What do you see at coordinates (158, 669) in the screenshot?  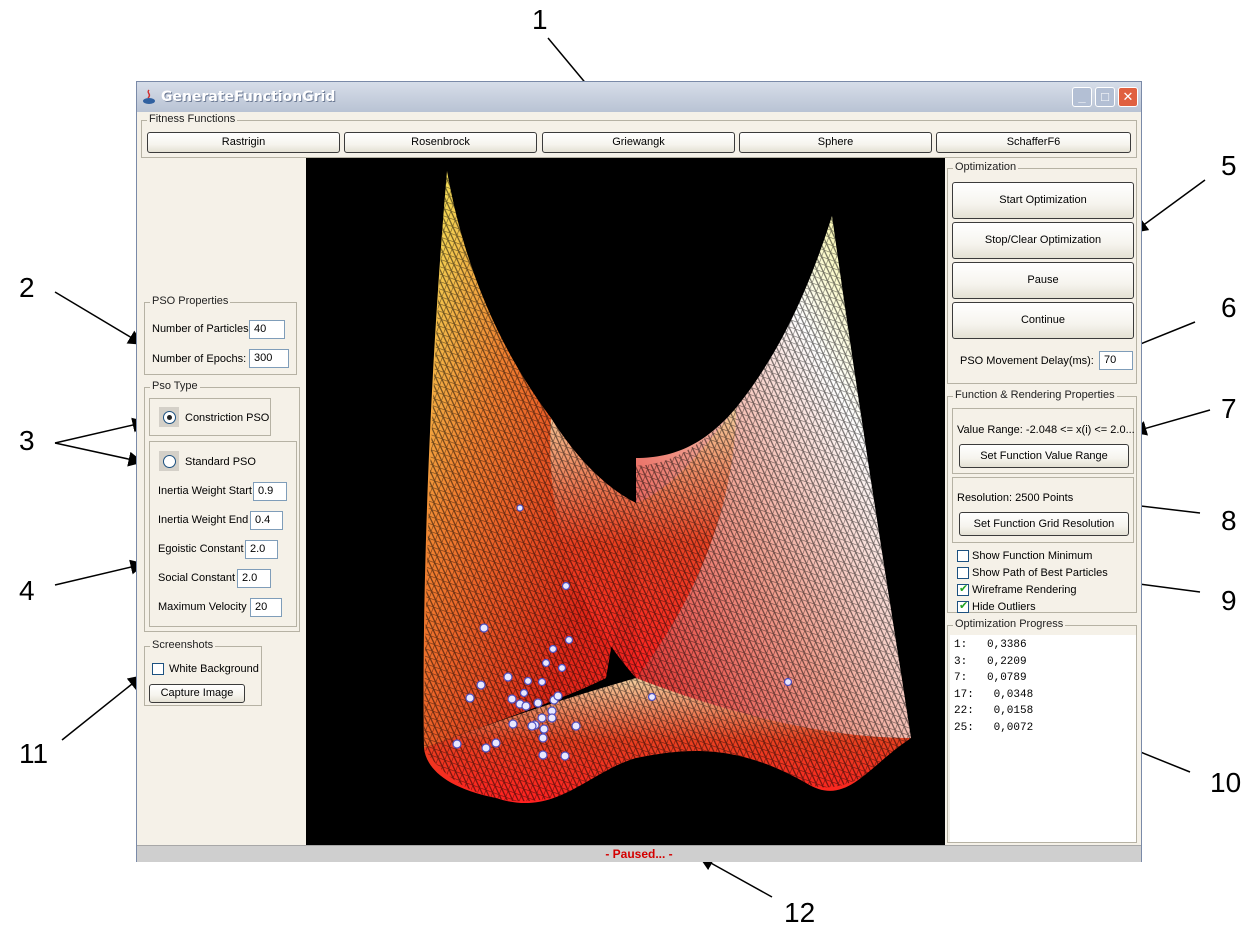 I see `white-background-checkbox` at bounding box center [158, 669].